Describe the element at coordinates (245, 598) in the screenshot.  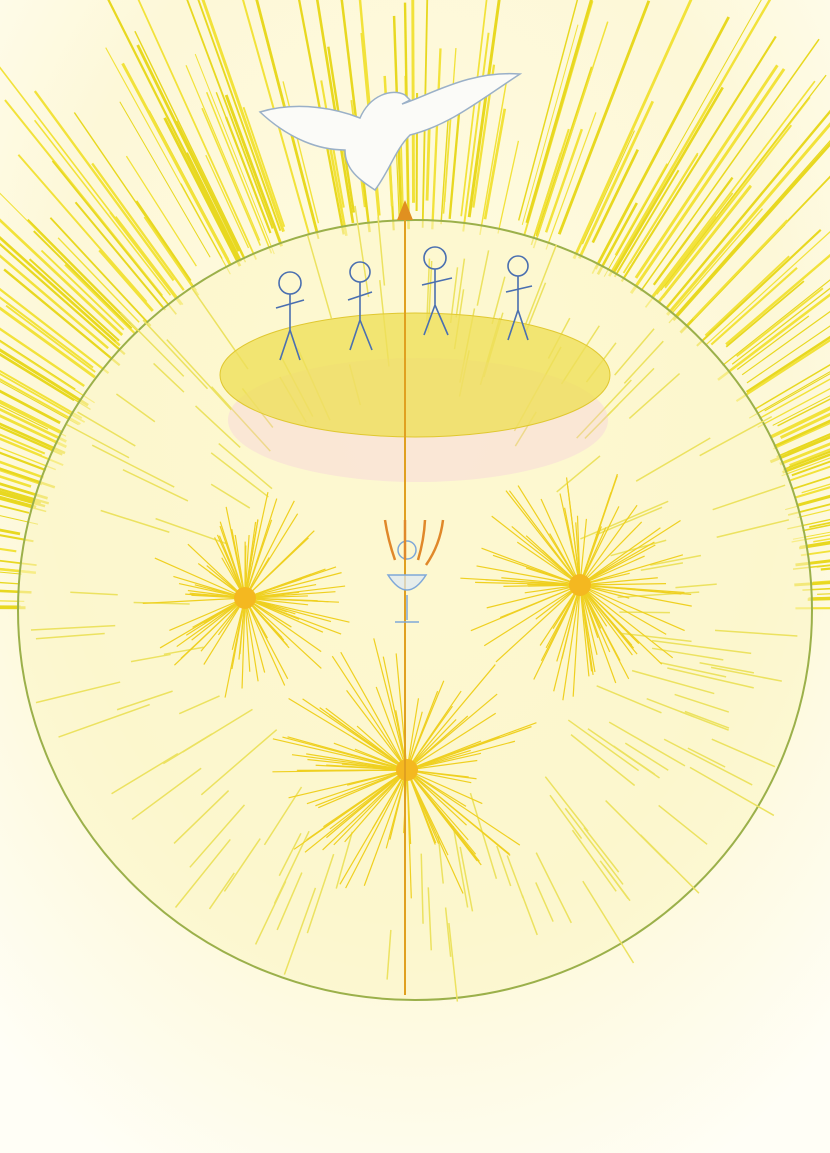
I see `star-core` at that location.